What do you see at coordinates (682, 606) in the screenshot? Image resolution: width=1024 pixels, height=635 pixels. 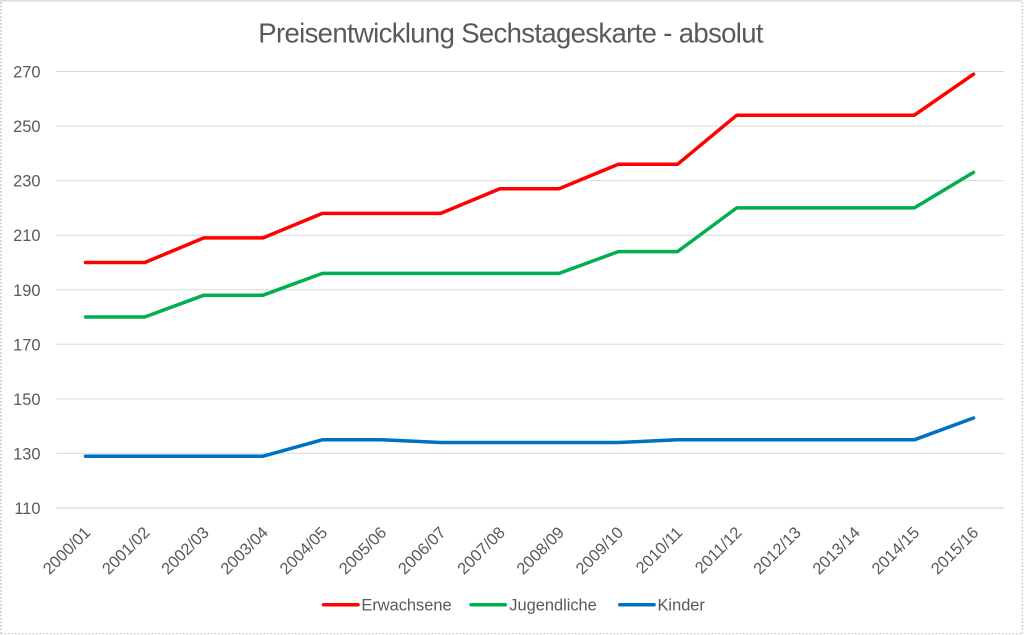 I see `svg-text: Kinder` at bounding box center [682, 606].